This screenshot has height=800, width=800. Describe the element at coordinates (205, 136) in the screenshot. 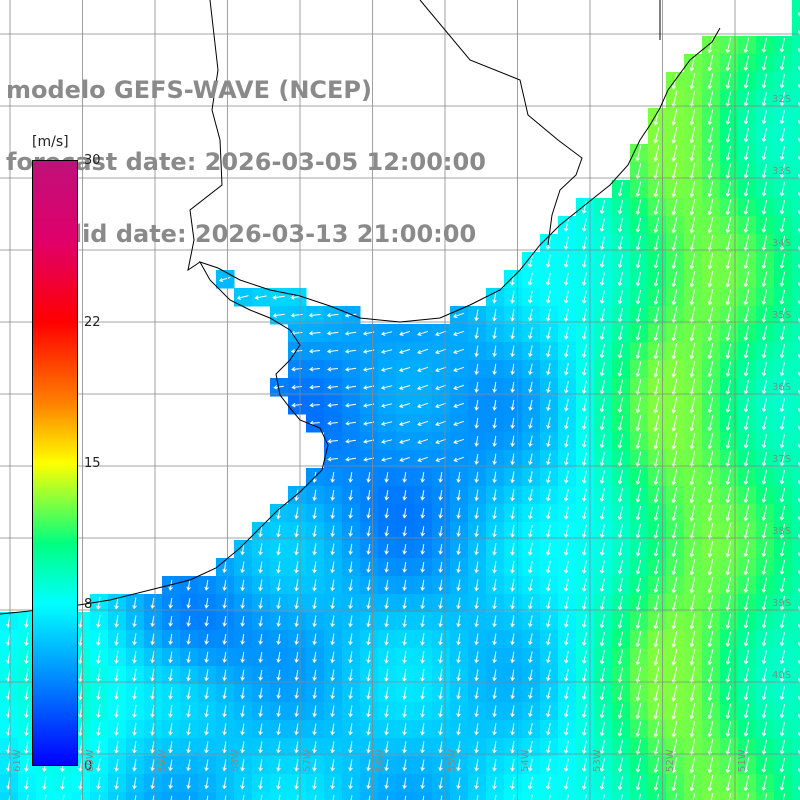

I see `border-line` at that location.